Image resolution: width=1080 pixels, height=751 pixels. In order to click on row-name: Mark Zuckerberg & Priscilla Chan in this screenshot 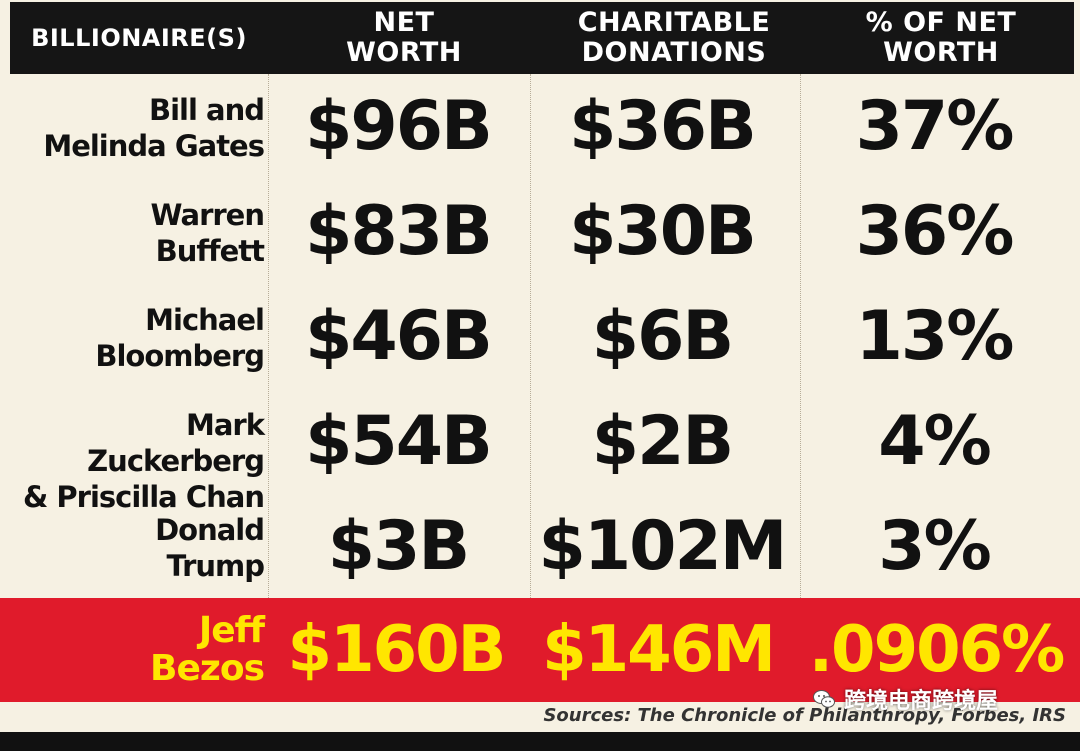, I will do `click(144, 461)`.